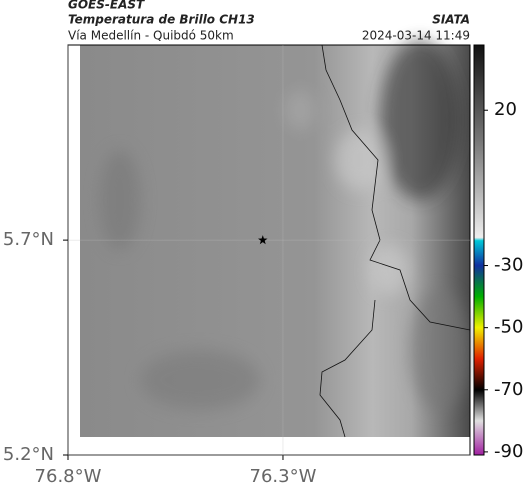 The height and width of the screenshot is (491, 526). I want to click on colorbar, so click(479, 250).